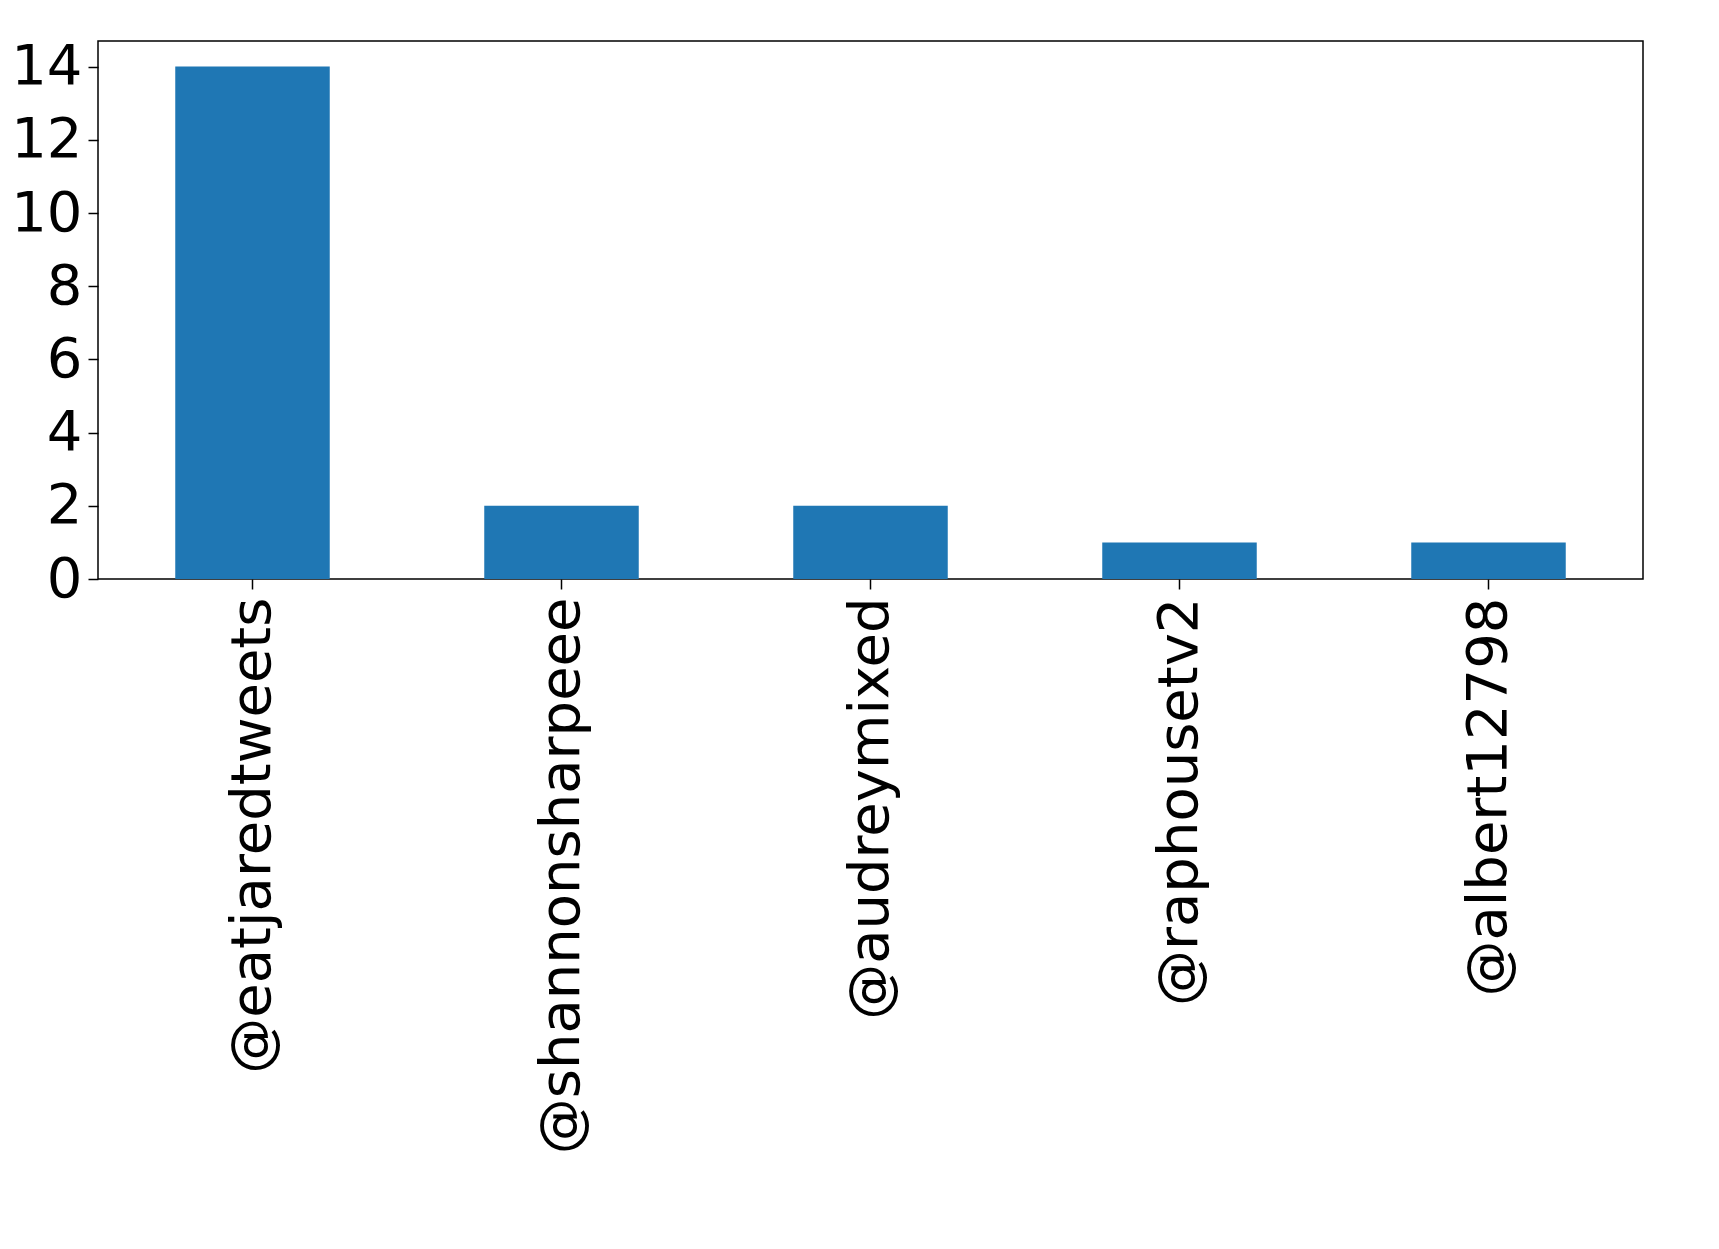 The width and height of the screenshot is (1719, 1249). I want to click on x-tick-label: @eatjaredtweets, so click(250, 835).